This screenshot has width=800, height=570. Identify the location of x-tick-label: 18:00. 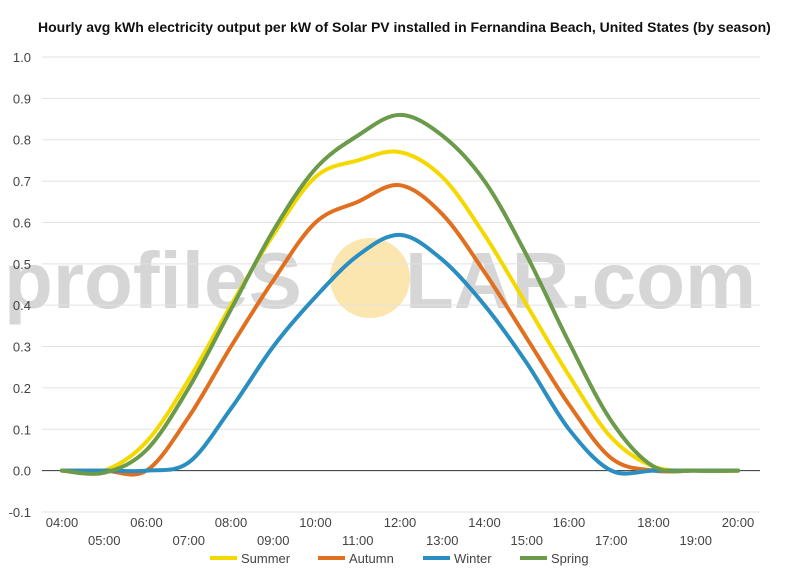
(653, 522).